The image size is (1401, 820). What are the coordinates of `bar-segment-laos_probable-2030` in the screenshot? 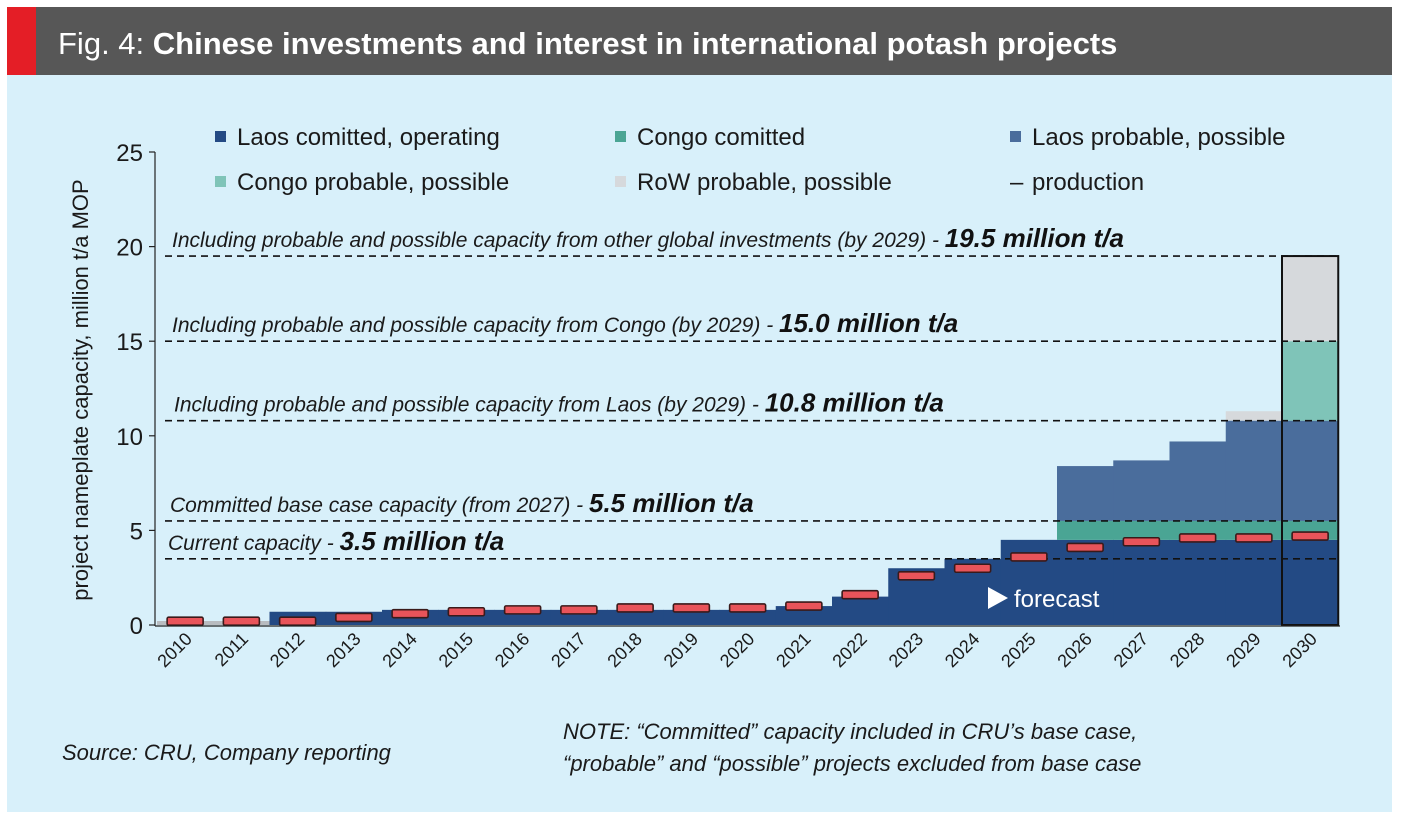 It's located at (1310, 470).